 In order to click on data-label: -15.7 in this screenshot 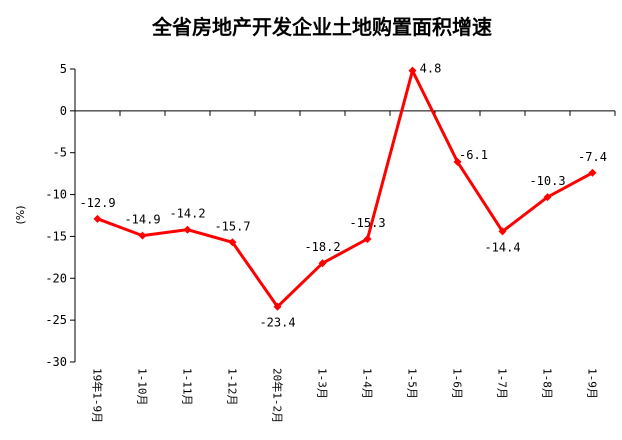, I will do `click(232, 226)`.